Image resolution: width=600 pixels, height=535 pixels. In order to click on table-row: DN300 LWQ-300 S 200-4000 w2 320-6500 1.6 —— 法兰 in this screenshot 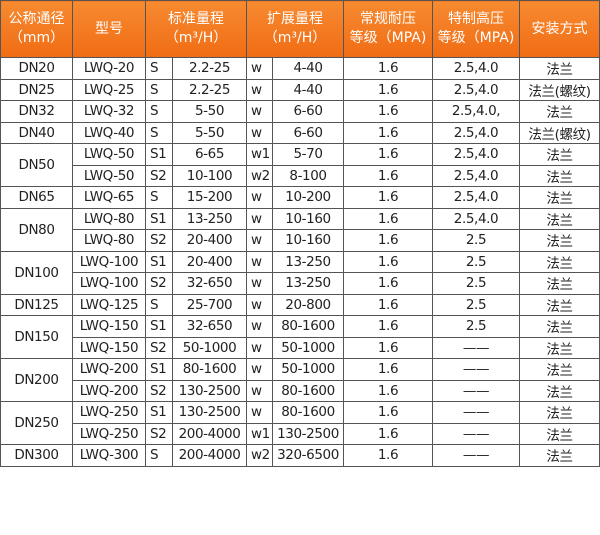, I will do `click(300, 455)`.